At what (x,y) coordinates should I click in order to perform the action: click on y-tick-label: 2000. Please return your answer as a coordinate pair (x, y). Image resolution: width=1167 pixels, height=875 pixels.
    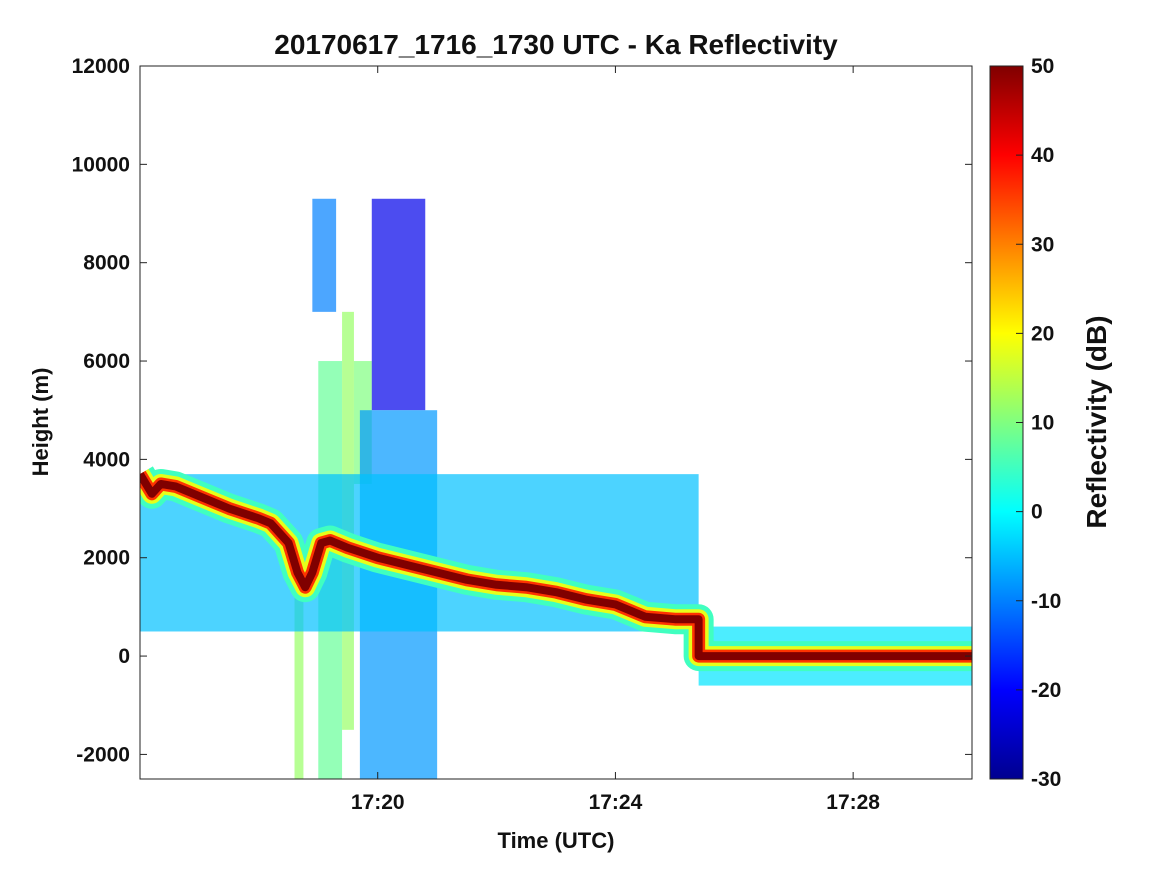
    Looking at the image, I should click on (106, 558).